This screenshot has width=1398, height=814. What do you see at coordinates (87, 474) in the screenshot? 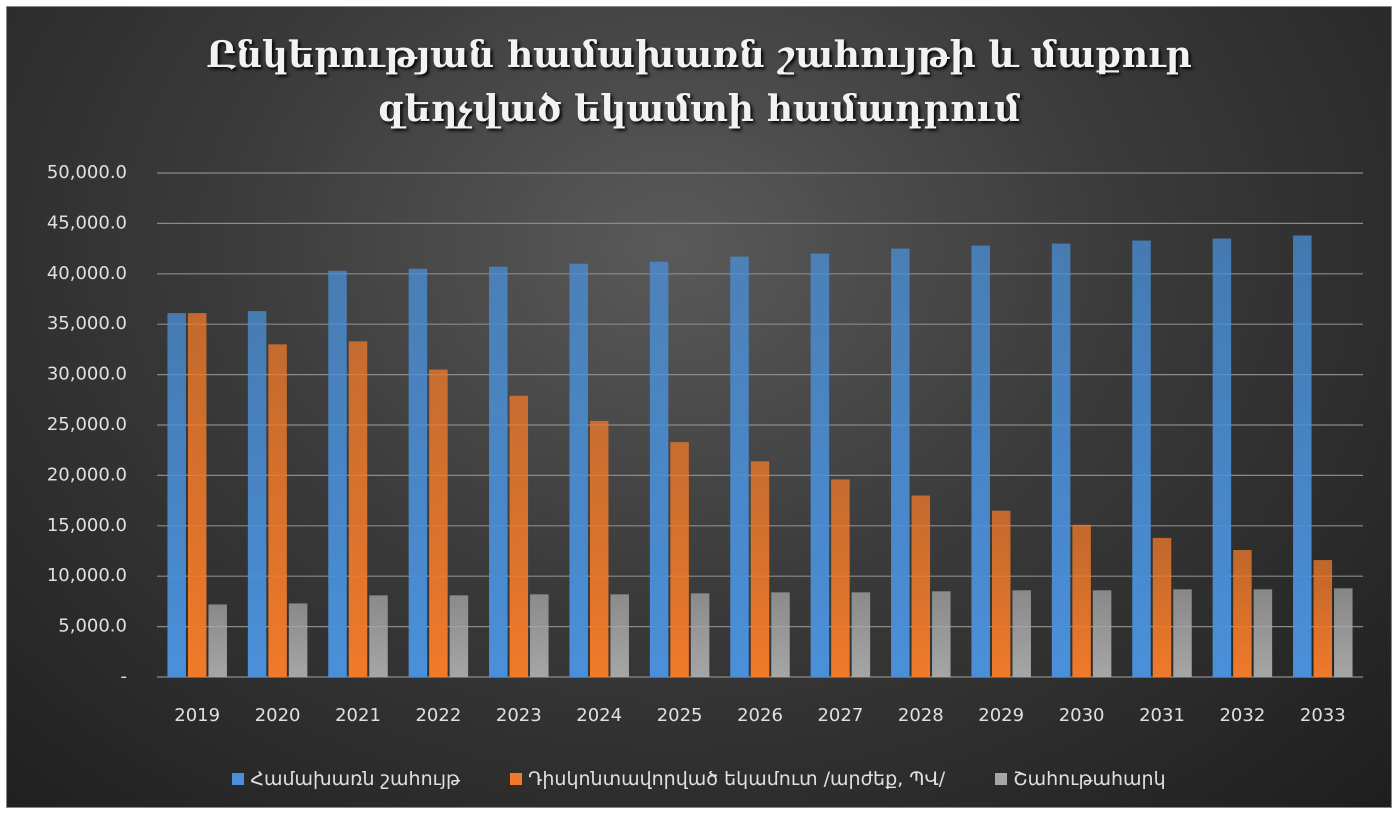
I see `y-tick-label: 20,000.0` at bounding box center [87, 474].